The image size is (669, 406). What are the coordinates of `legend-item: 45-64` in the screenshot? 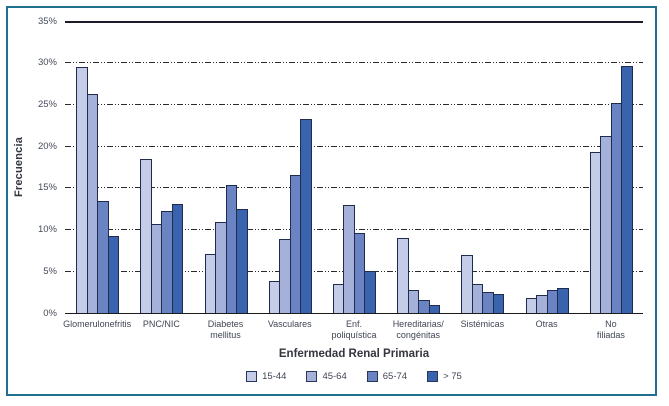 It's located at (326, 376).